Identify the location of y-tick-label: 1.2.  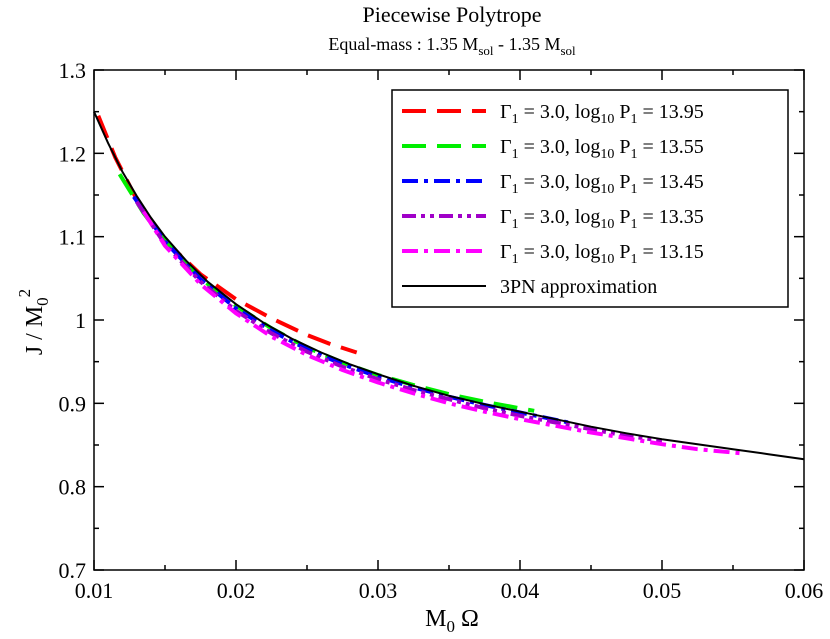
(73, 153).